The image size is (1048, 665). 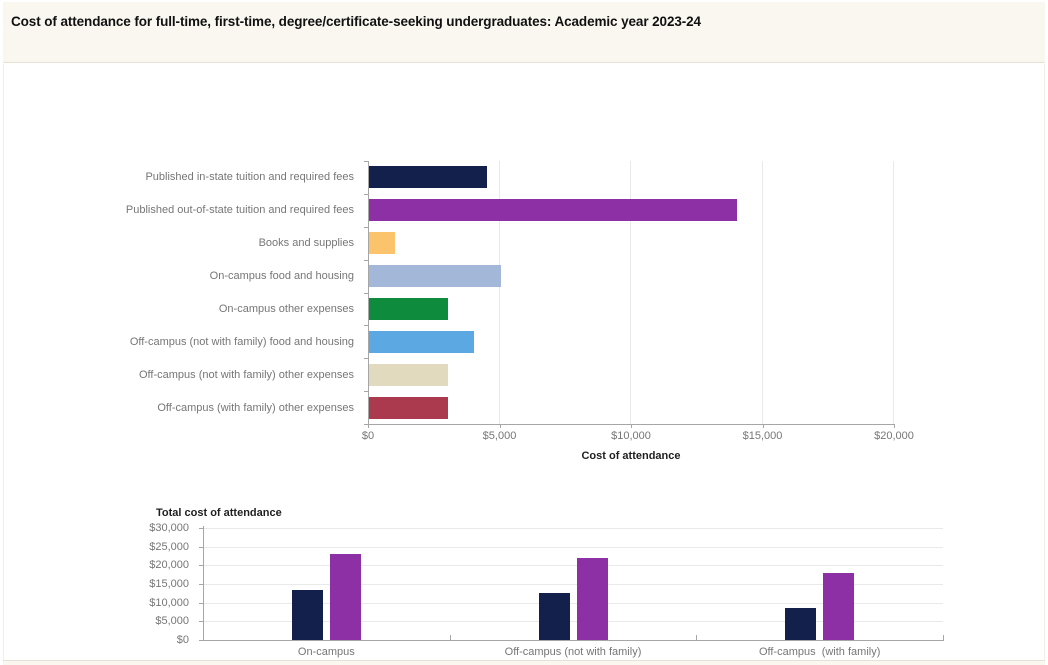 What do you see at coordinates (422, 341) in the screenshot?
I see `chart1-bar-off-campus-not-with-family-food-and-housing` at bounding box center [422, 341].